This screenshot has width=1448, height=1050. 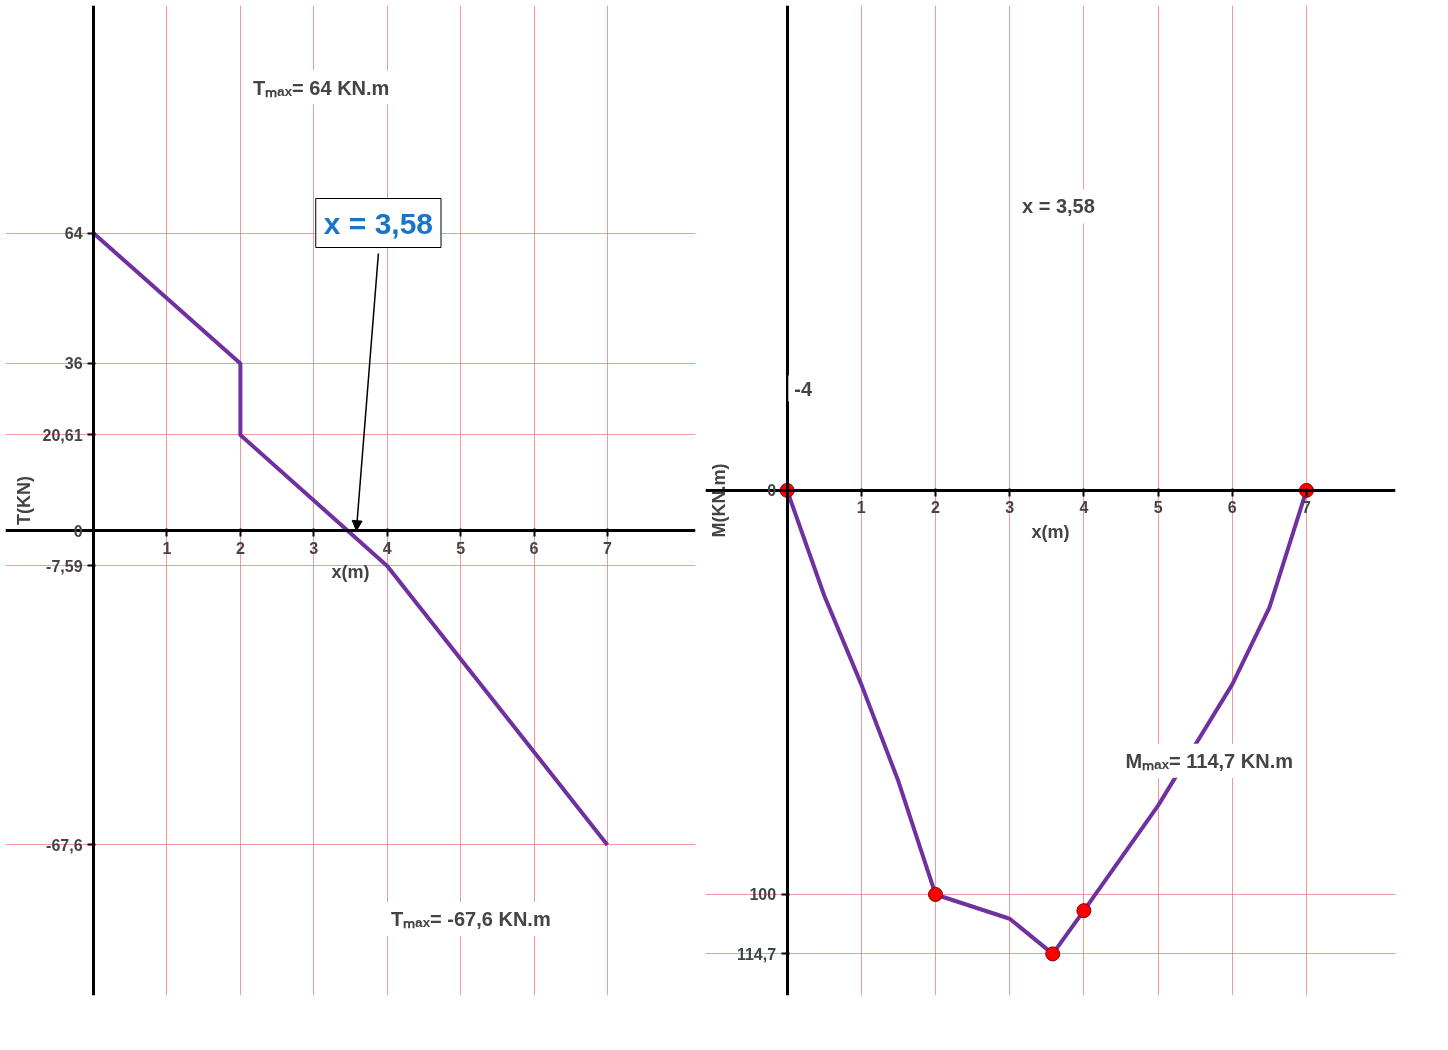 What do you see at coordinates (64, 566) in the screenshot?
I see `y-tick-label: -7,59` at bounding box center [64, 566].